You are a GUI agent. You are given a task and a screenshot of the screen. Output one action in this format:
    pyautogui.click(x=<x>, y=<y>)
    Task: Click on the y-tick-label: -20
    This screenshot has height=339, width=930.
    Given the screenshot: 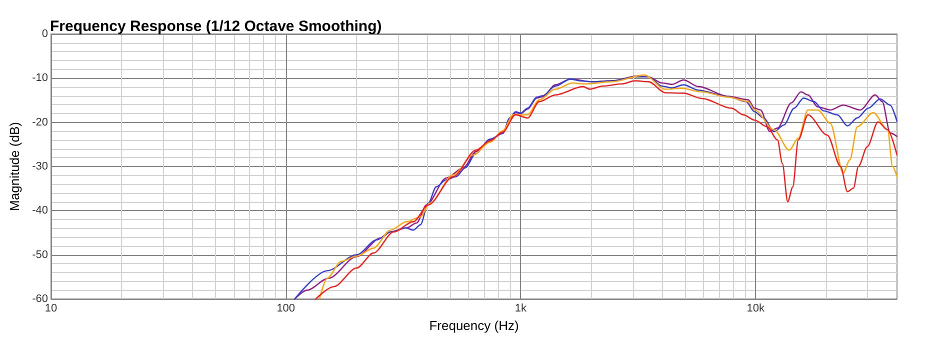 What is the action you would take?
    pyautogui.click(x=40, y=122)
    